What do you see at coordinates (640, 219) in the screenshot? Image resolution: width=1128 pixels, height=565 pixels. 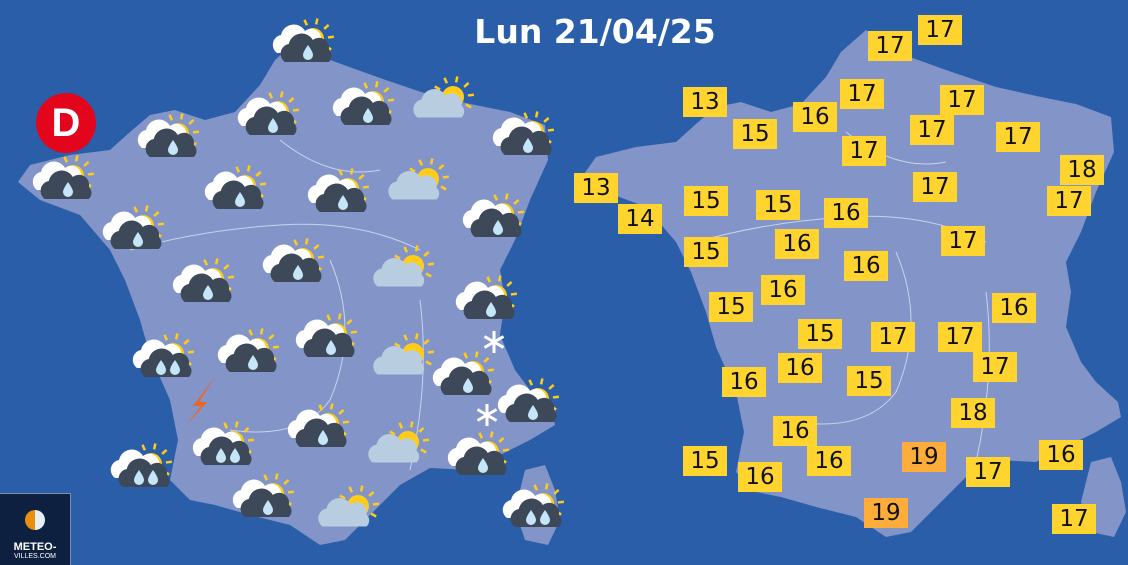 I see `temperature-label: 14` at bounding box center [640, 219].